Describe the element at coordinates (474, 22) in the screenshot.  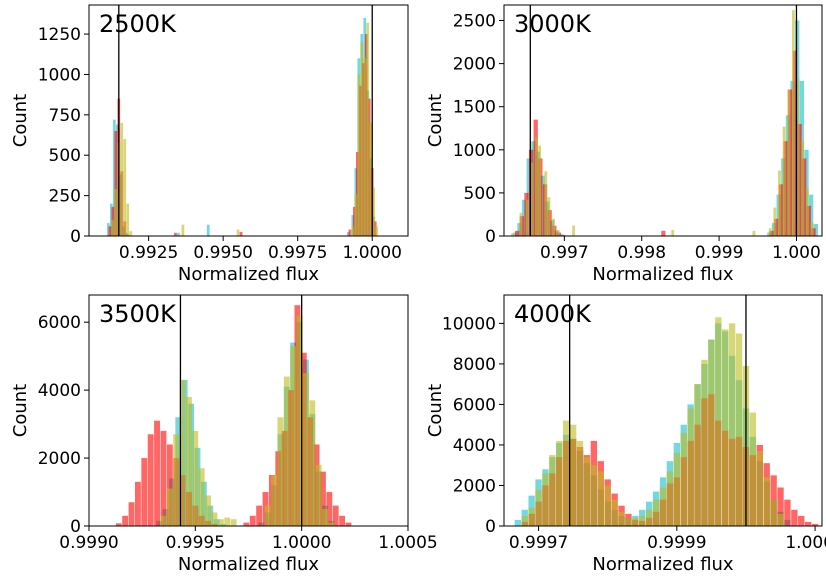
I see `panel-3000k-y-tick-label: 2500` at that location.